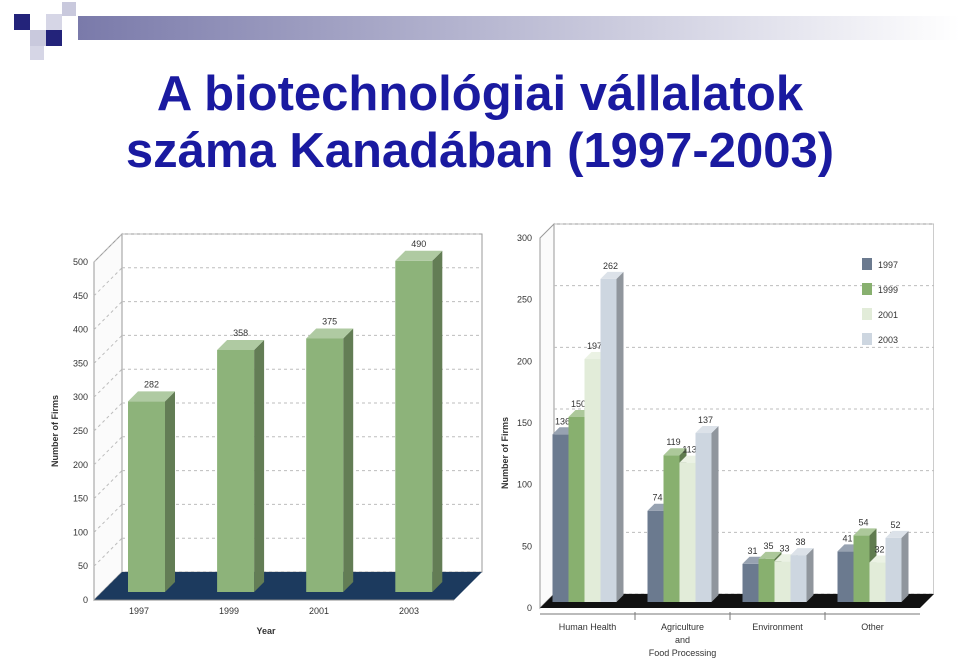 Image resolution: width=960 pixels, height=671 pixels. I want to click on bar-2001-front, so click(325, 465).